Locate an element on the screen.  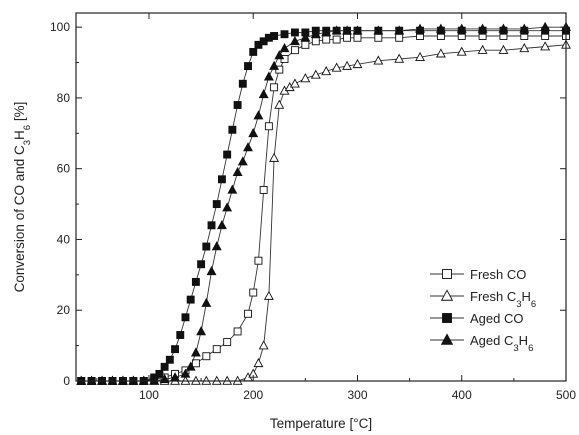
x-tick-label: 100 is located at coordinates (149, 395).